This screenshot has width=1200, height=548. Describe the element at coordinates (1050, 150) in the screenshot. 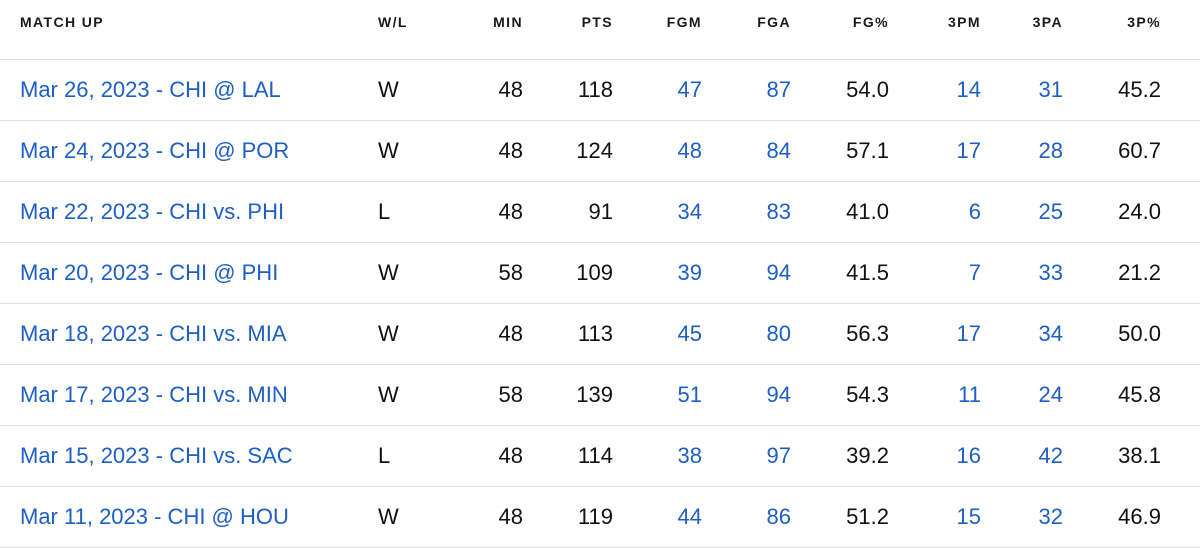

I see `3pa-link: 28` at that location.